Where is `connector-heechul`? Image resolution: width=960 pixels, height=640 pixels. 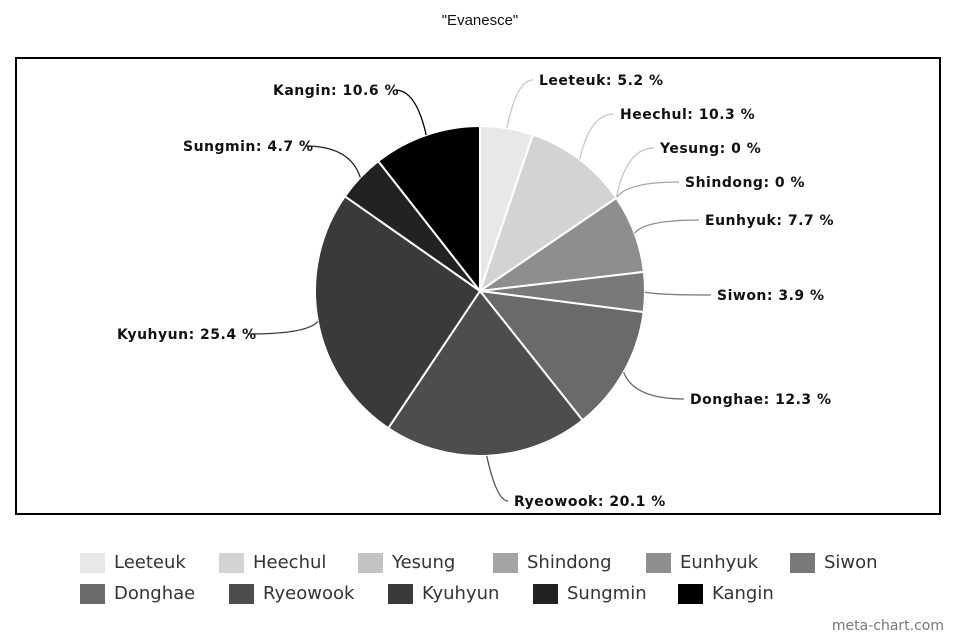 connector-heechul is located at coordinates (597, 136).